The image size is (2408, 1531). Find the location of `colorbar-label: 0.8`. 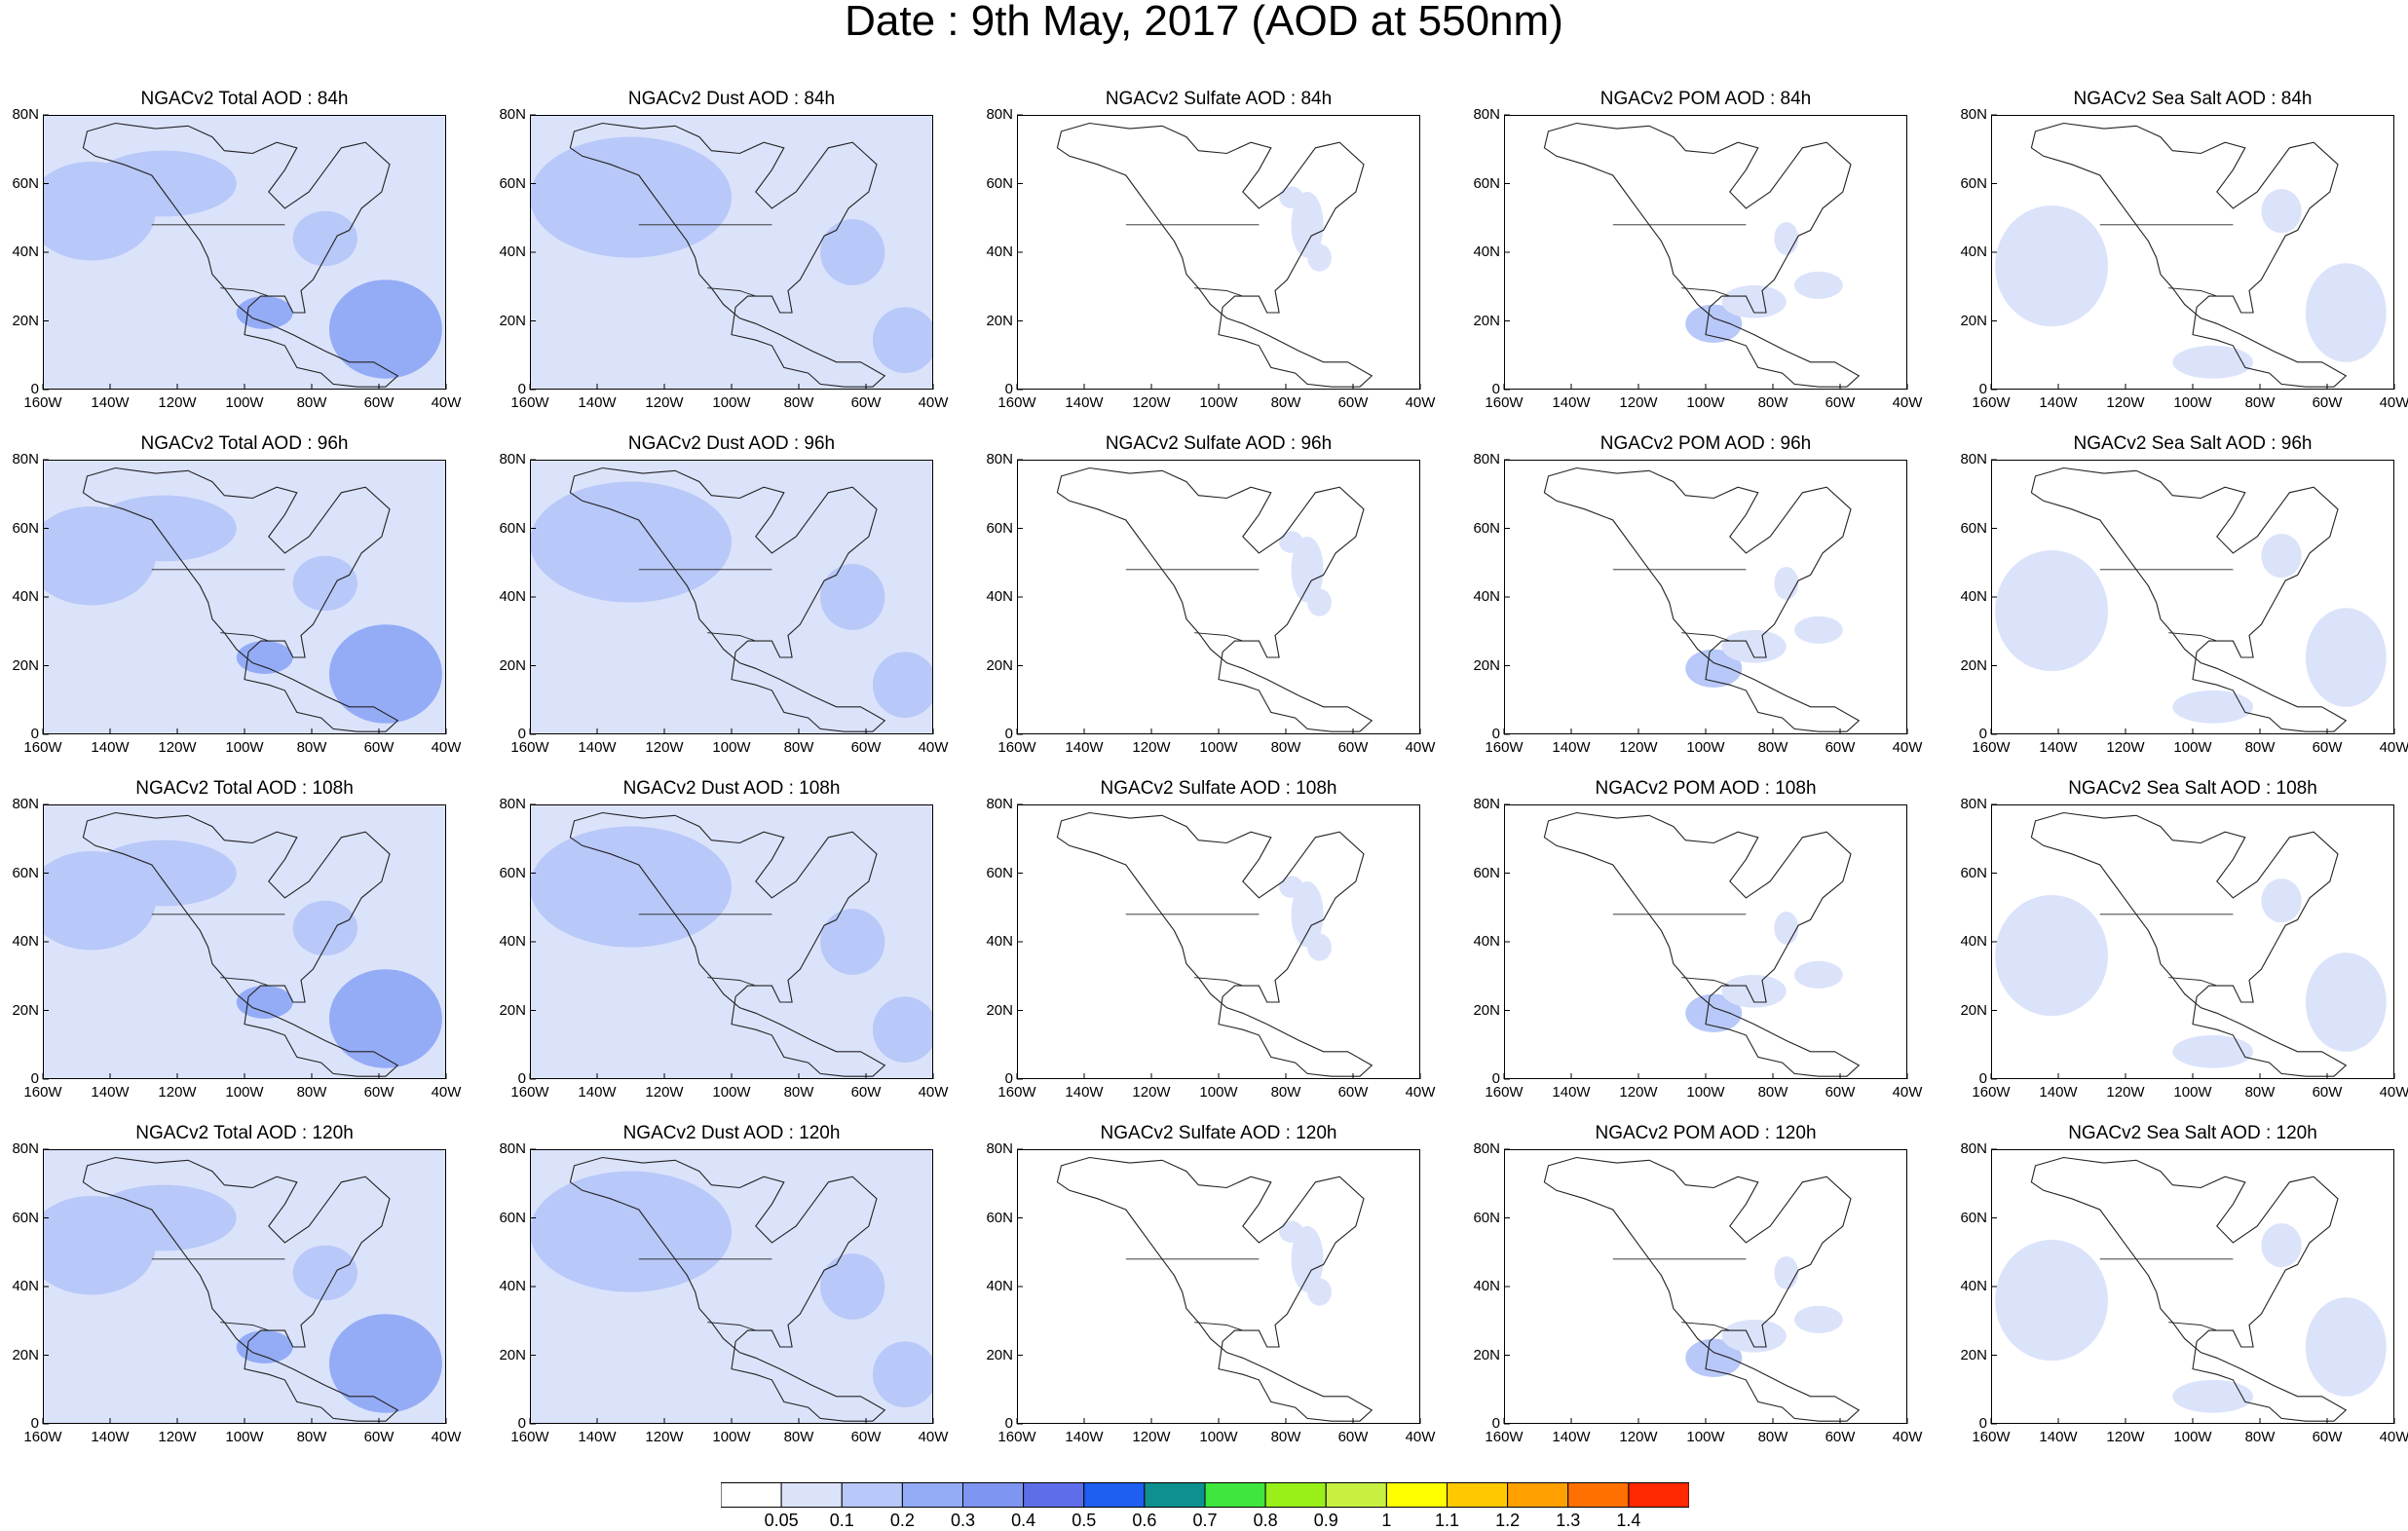

colorbar-label: 0.8 is located at coordinates (1265, 1520).